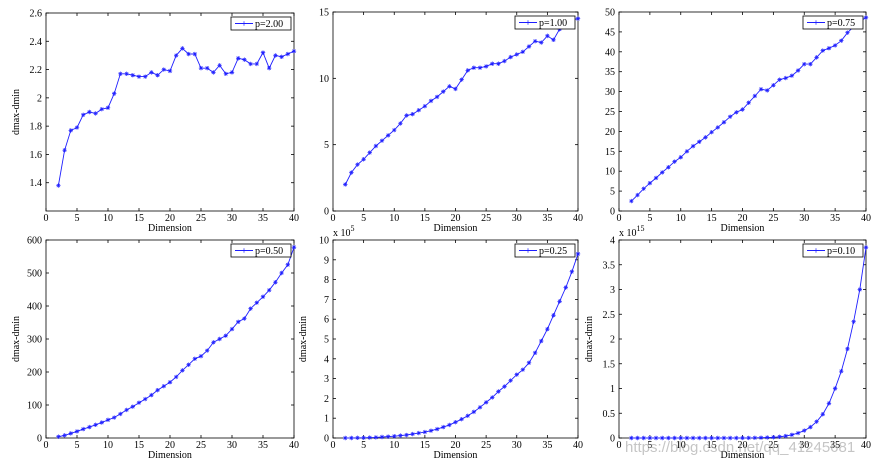  What do you see at coordinates (333, 218) in the screenshot?
I see `x-tick-label: 0` at bounding box center [333, 218].